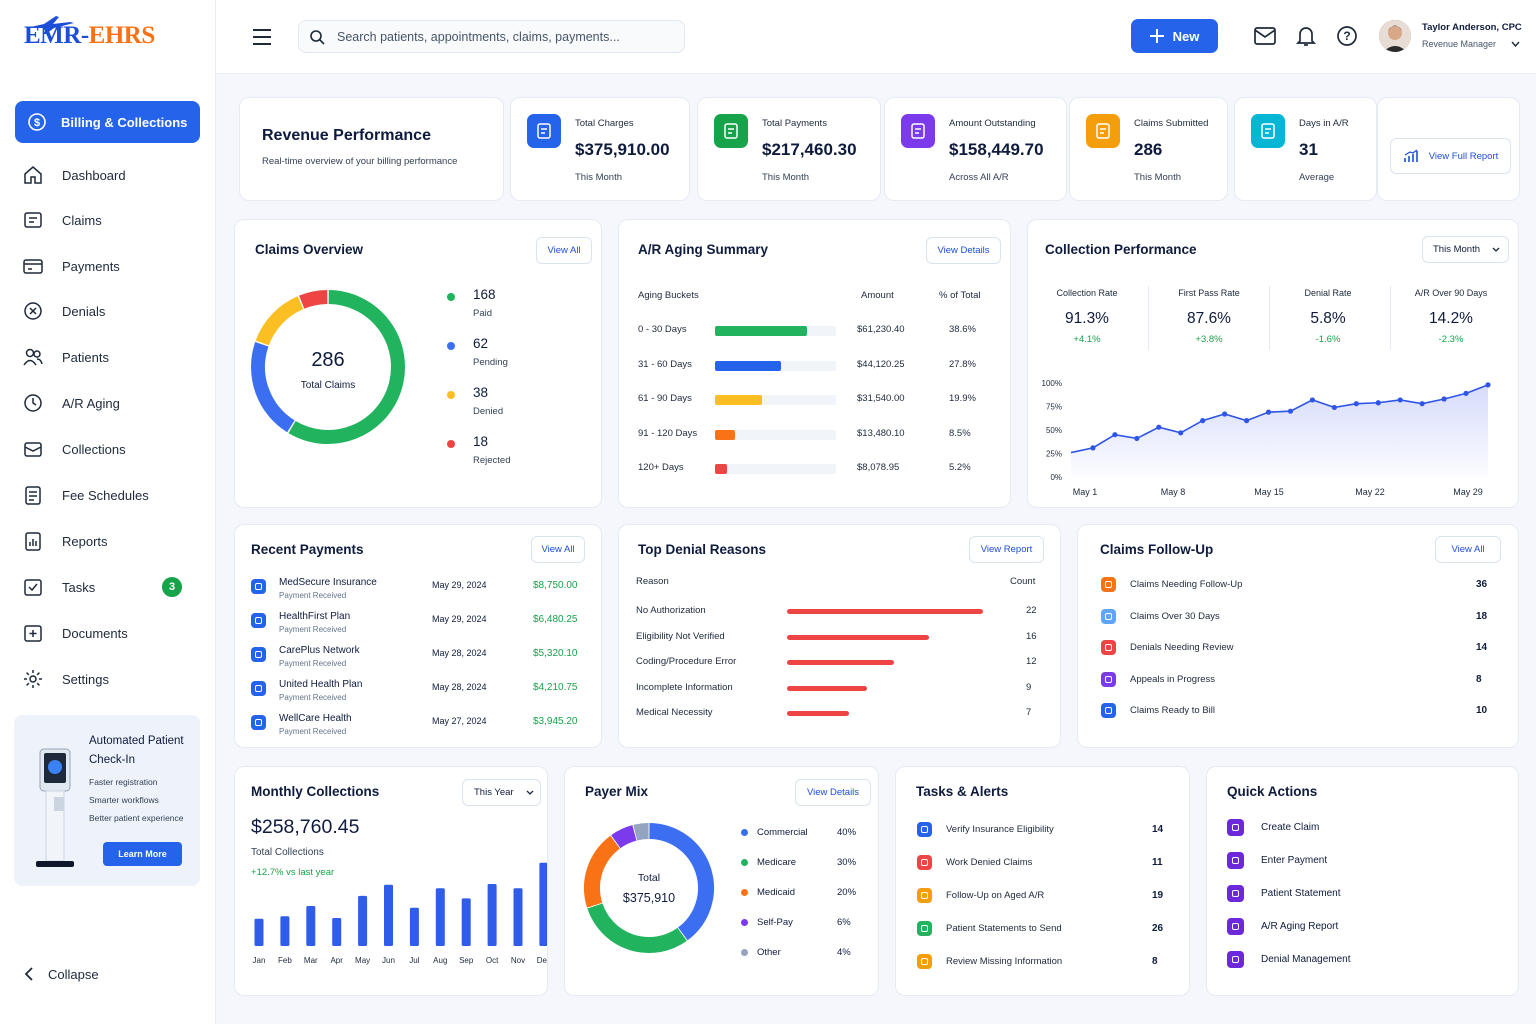  Describe the element at coordinates (1459, 44) in the screenshot. I see `user-role: Revenue Manager` at that location.